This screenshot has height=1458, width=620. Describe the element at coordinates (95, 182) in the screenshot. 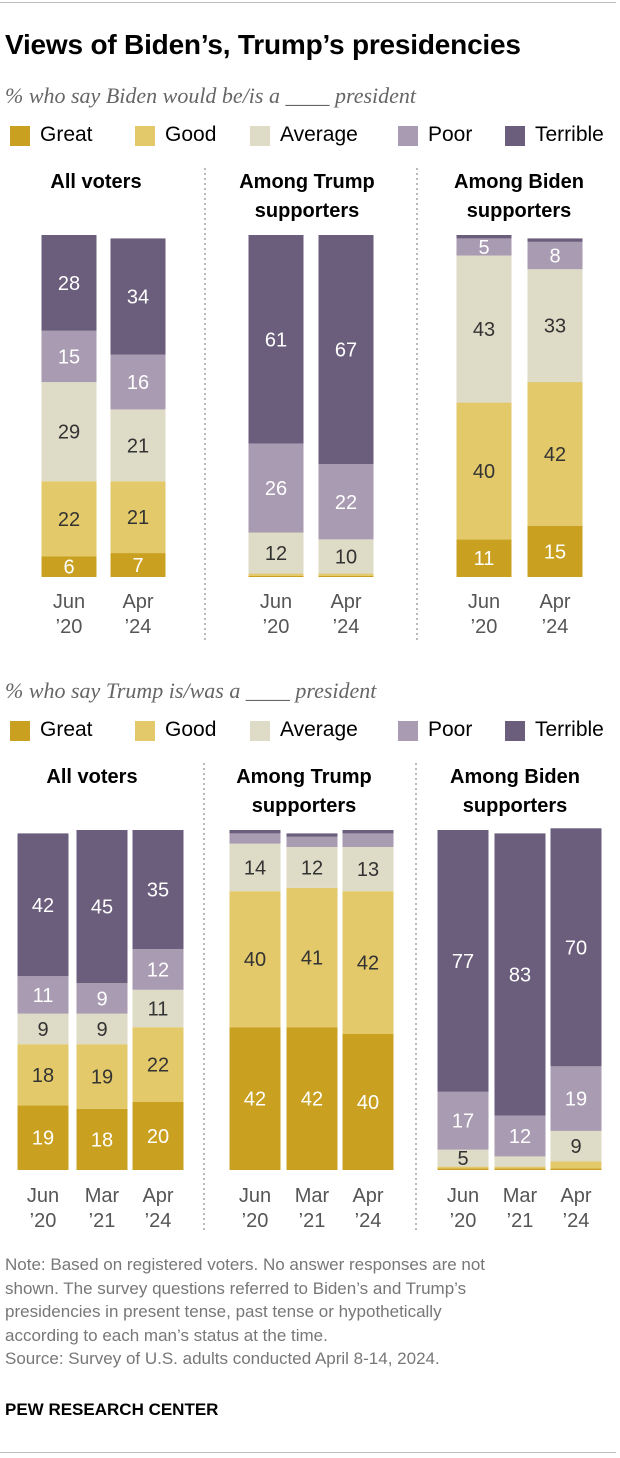

I see `panel-title: All voters` at that location.